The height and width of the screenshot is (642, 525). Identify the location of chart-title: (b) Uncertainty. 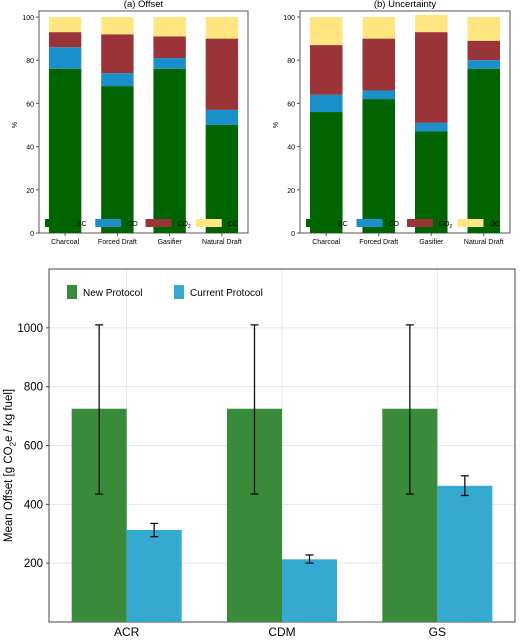
(405, 5).